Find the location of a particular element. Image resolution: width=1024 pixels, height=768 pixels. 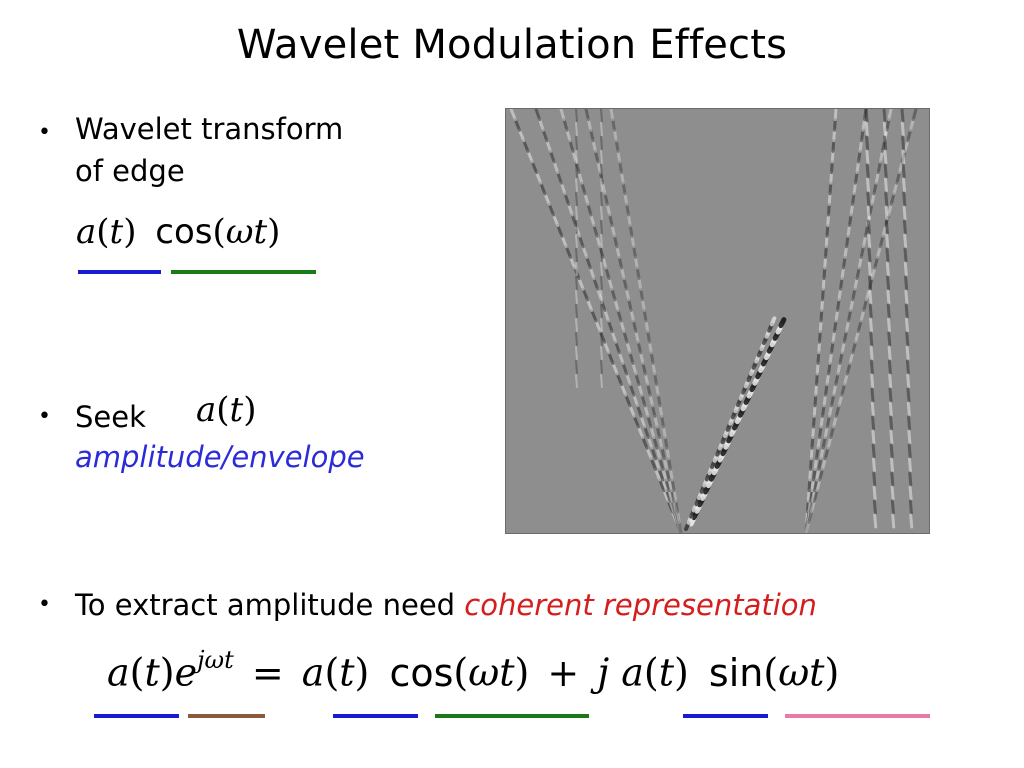

formula-edge: a(t) cos(ωt) is located at coordinates (178, 232).